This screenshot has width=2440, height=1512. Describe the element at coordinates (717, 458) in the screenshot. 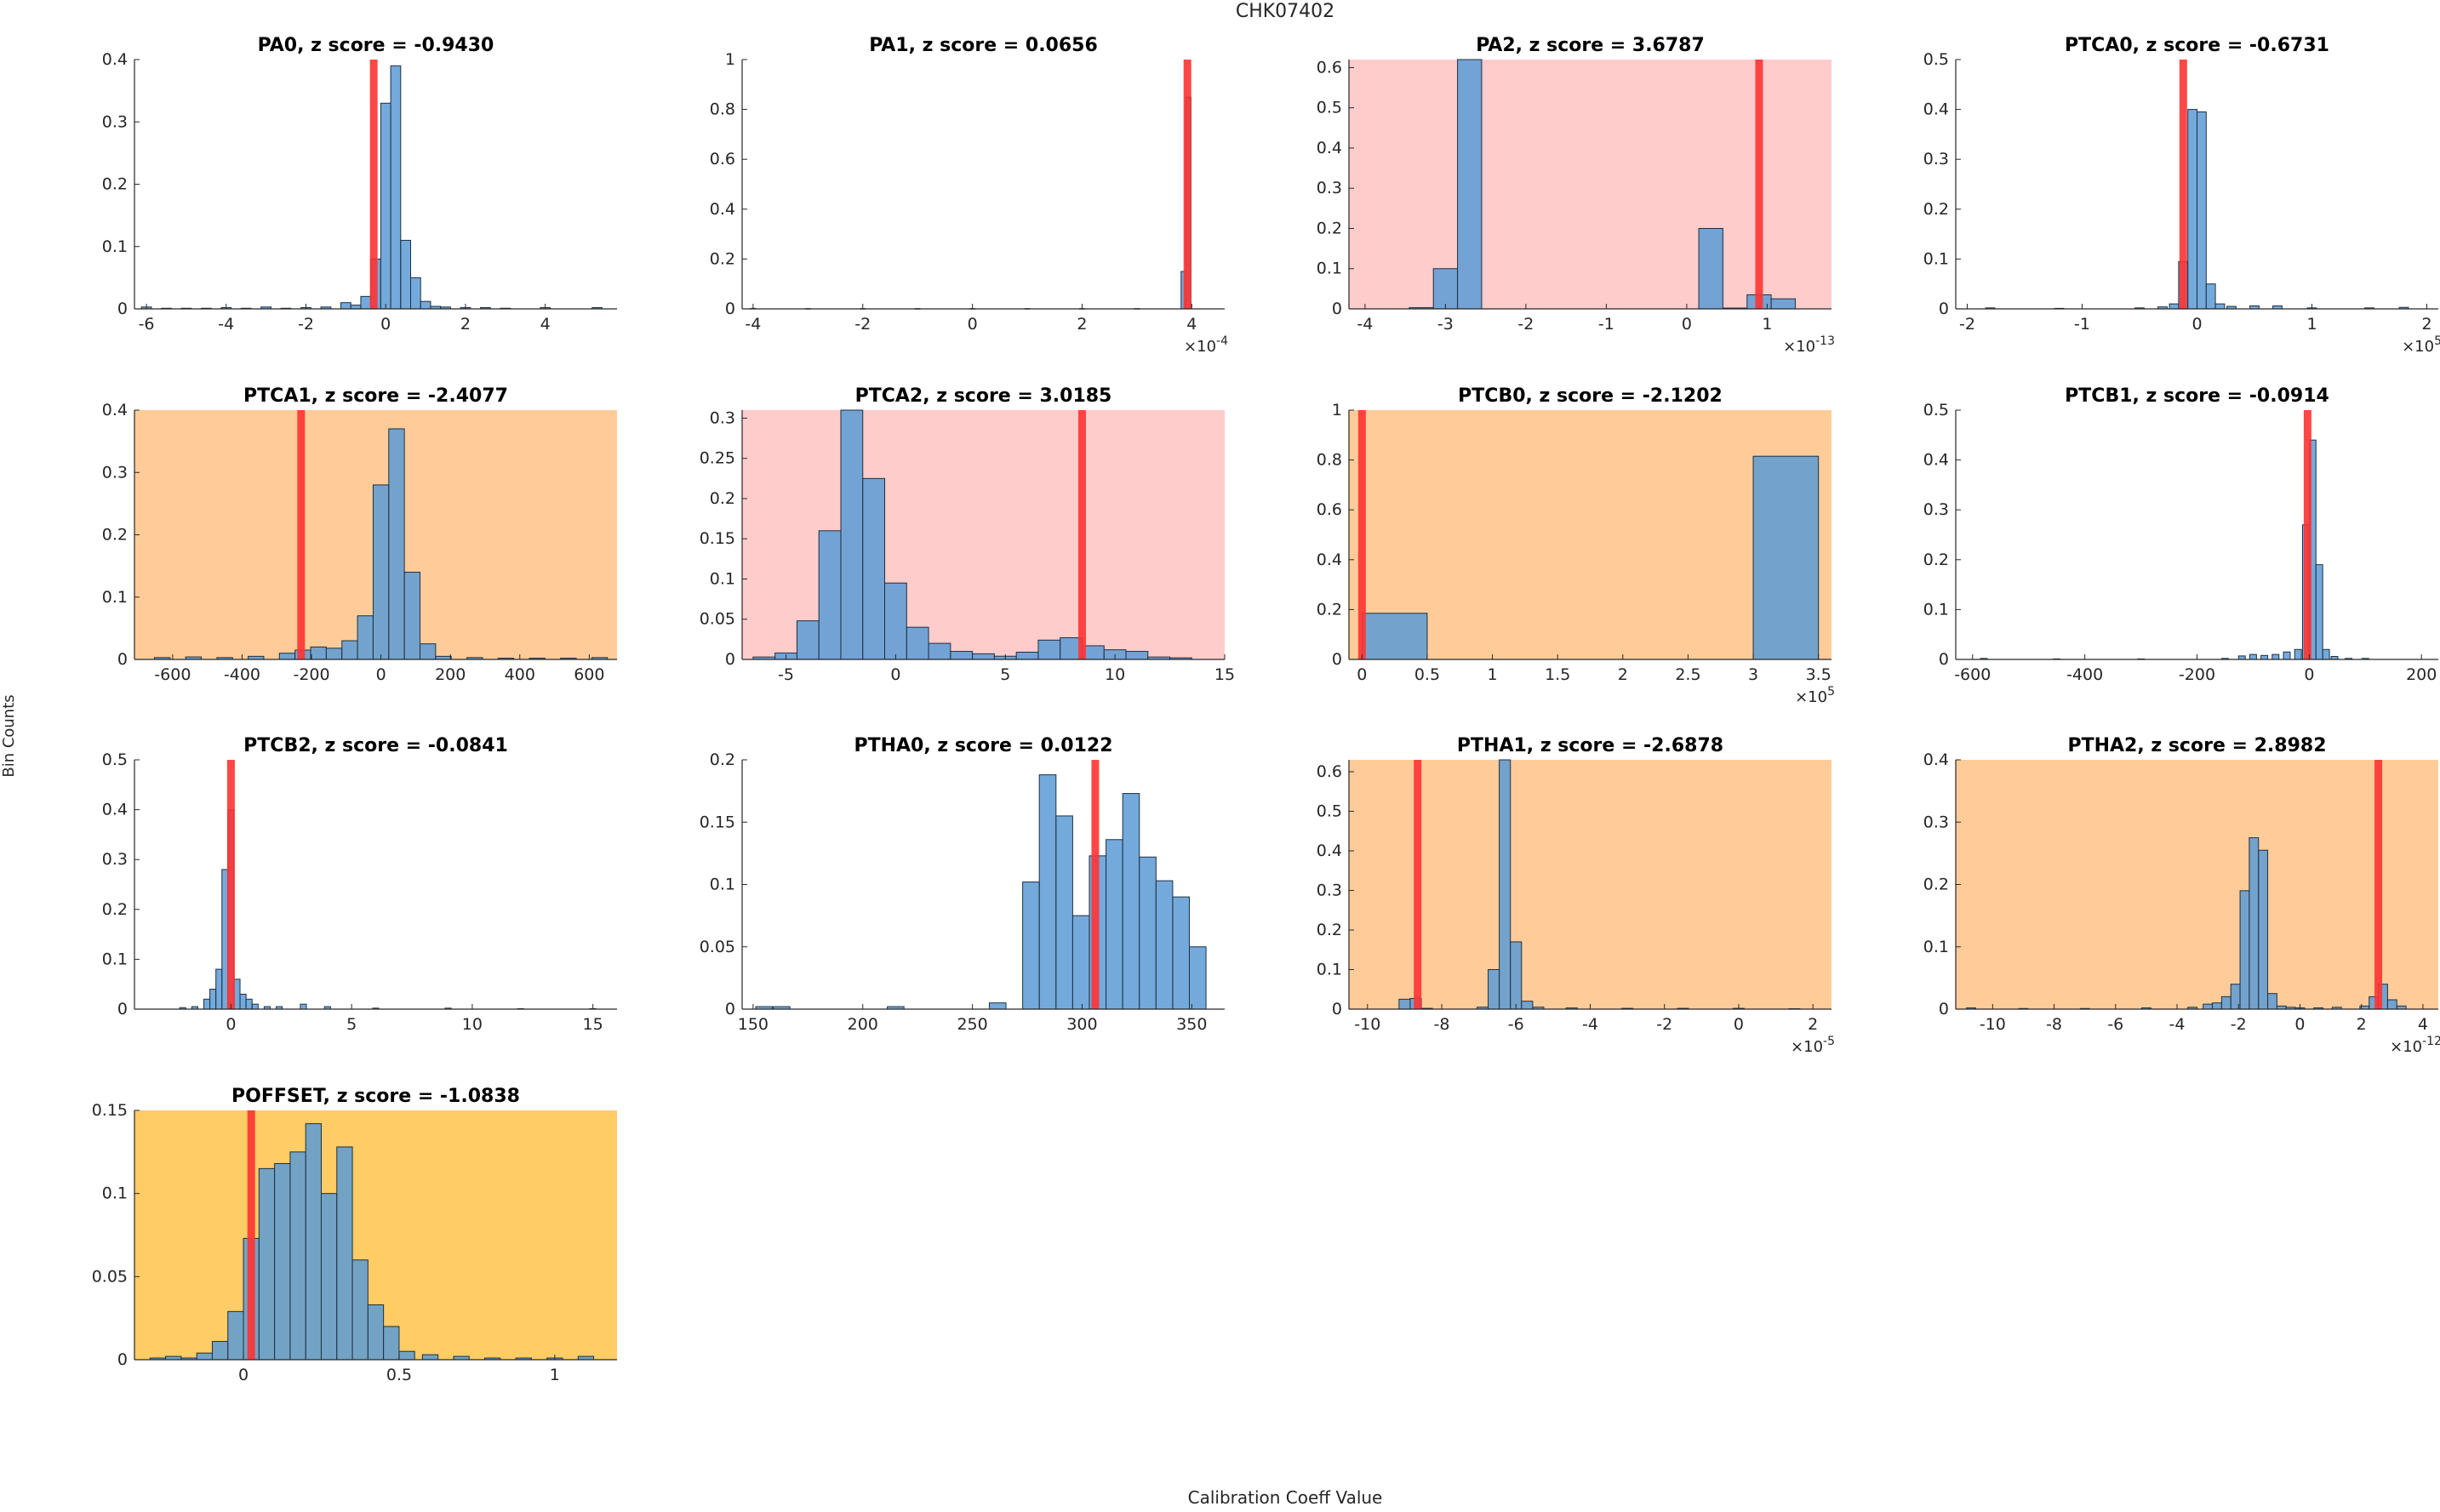

I see `y-tick-label: 0.25` at that location.